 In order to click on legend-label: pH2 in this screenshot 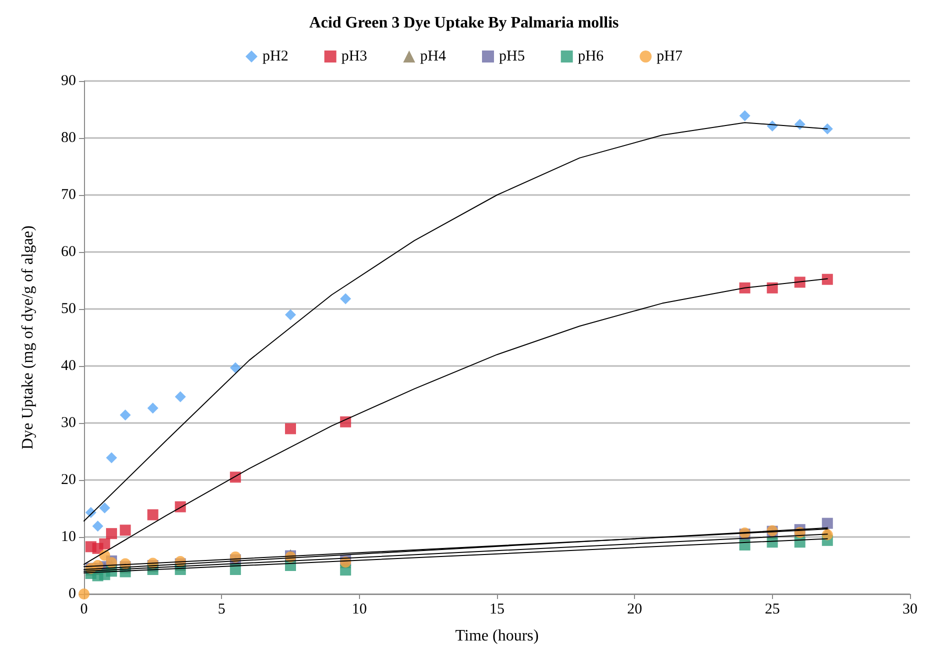, I will do `click(275, 56)`.